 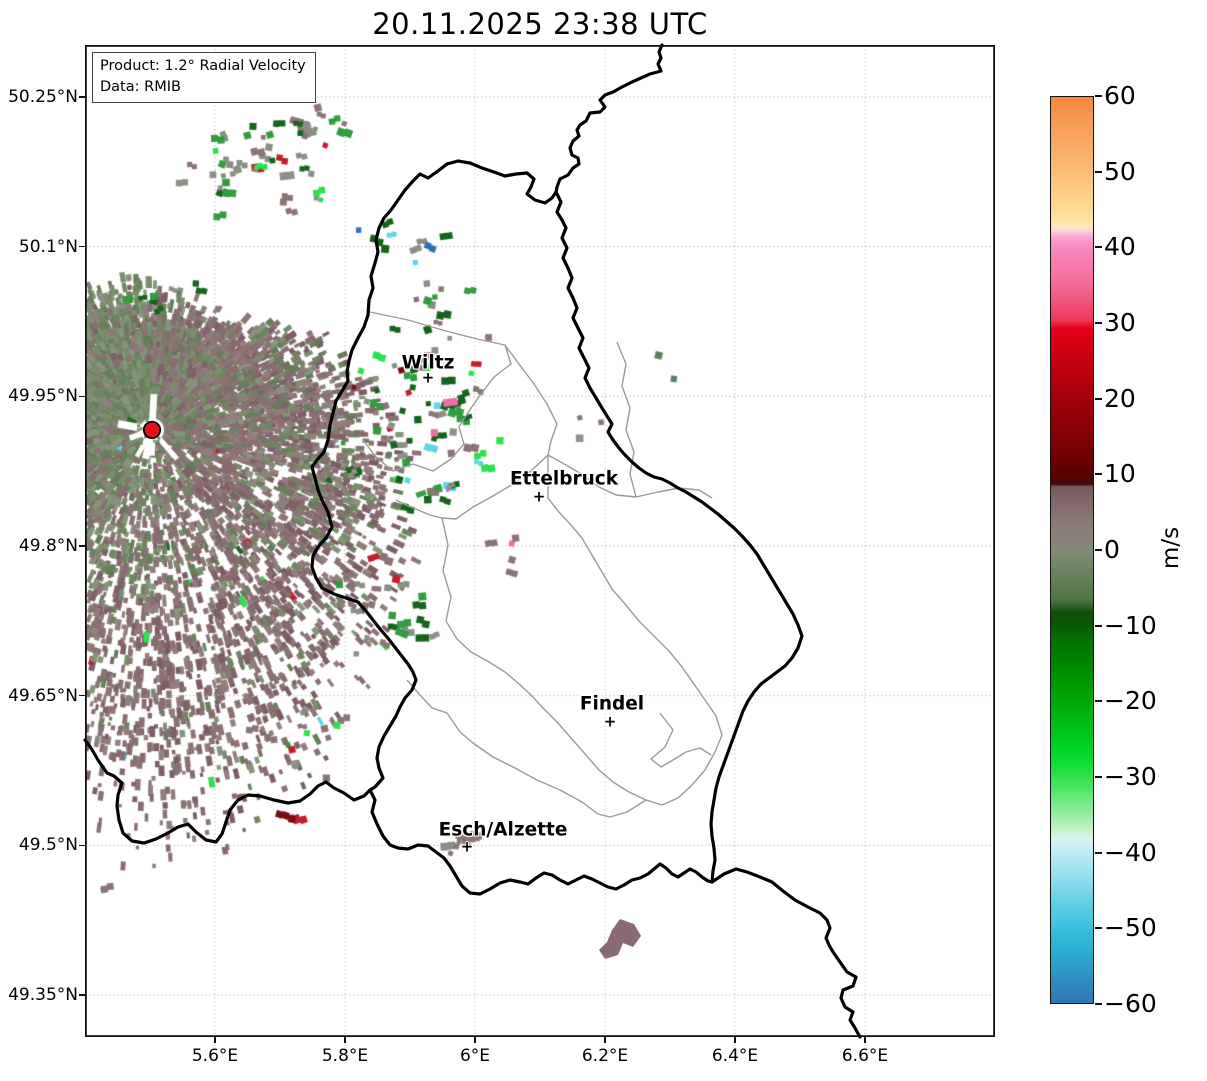 What do you see at coordinates (1130, 1003) in the screenshot?
I see `colorbar-tick-label: −60` at bounding box center [1130, 1003].